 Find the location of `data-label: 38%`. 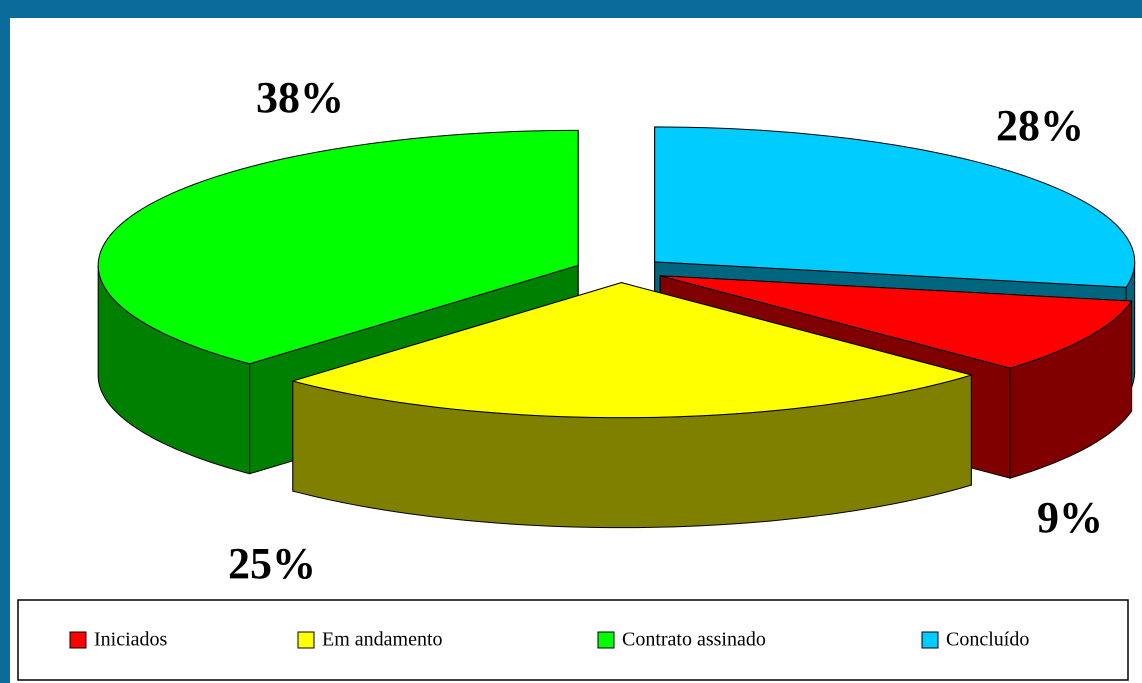

data-label: 38% is located at coordinates (300, 97).